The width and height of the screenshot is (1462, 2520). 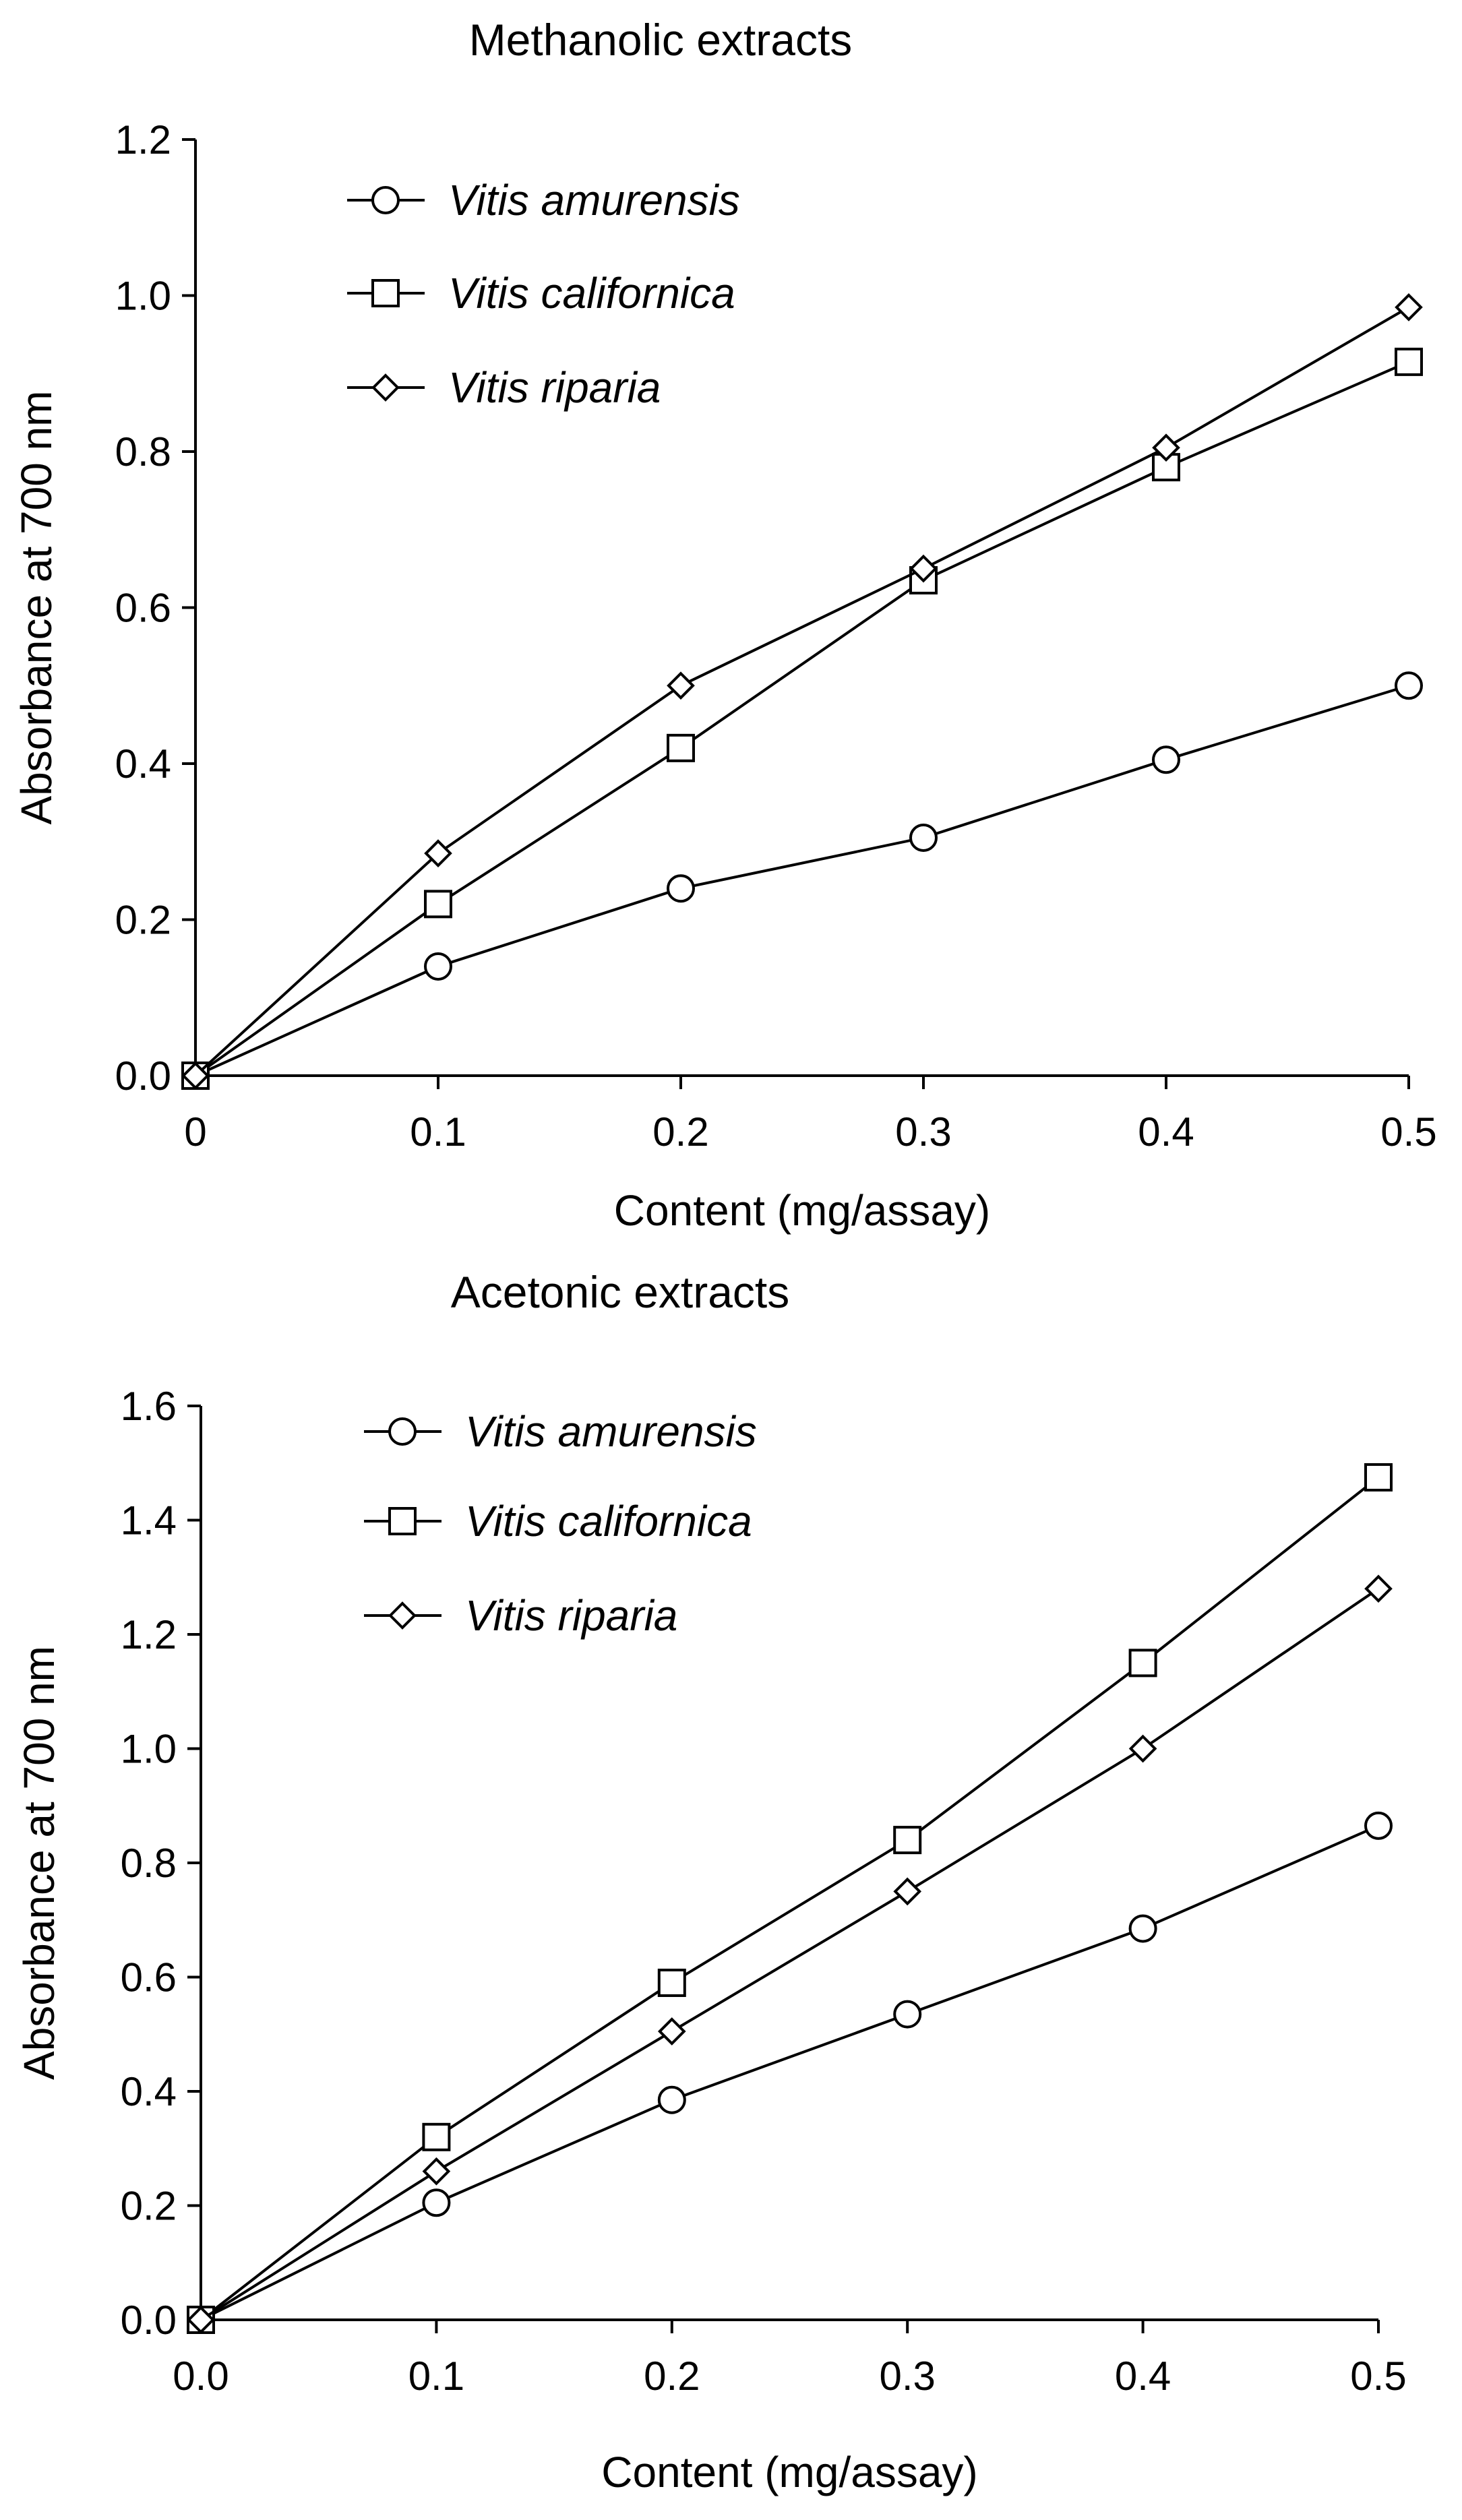 I want to click on y-tick-label: 1.6, so click(x=149, y=1406).